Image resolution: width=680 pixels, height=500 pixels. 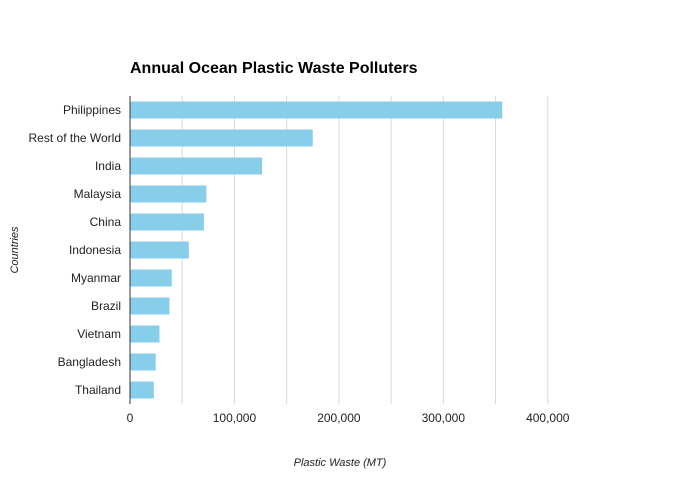 What do you see at coordinates (96, 278) in the screenshot?
I see `y-tick-label: Myanmar` at bounding box center [96, 278].